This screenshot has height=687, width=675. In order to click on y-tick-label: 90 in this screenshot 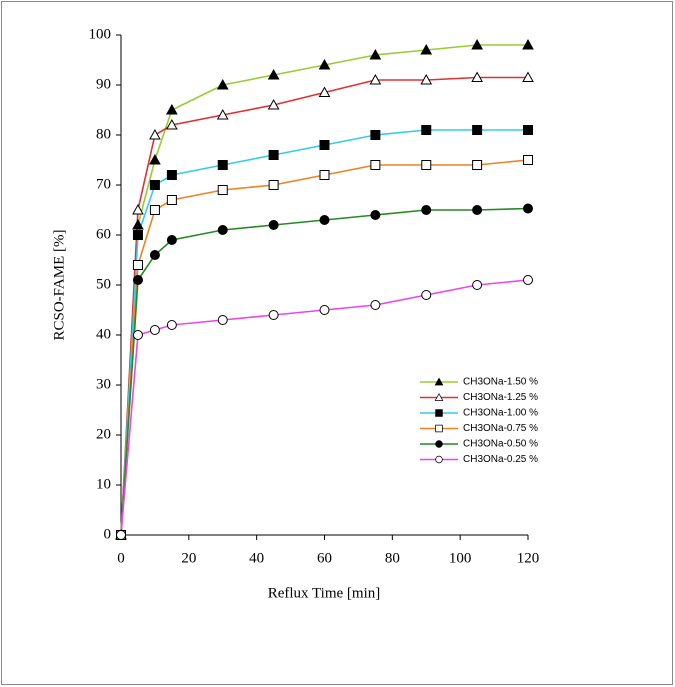, I will do `click(103, 84)`.